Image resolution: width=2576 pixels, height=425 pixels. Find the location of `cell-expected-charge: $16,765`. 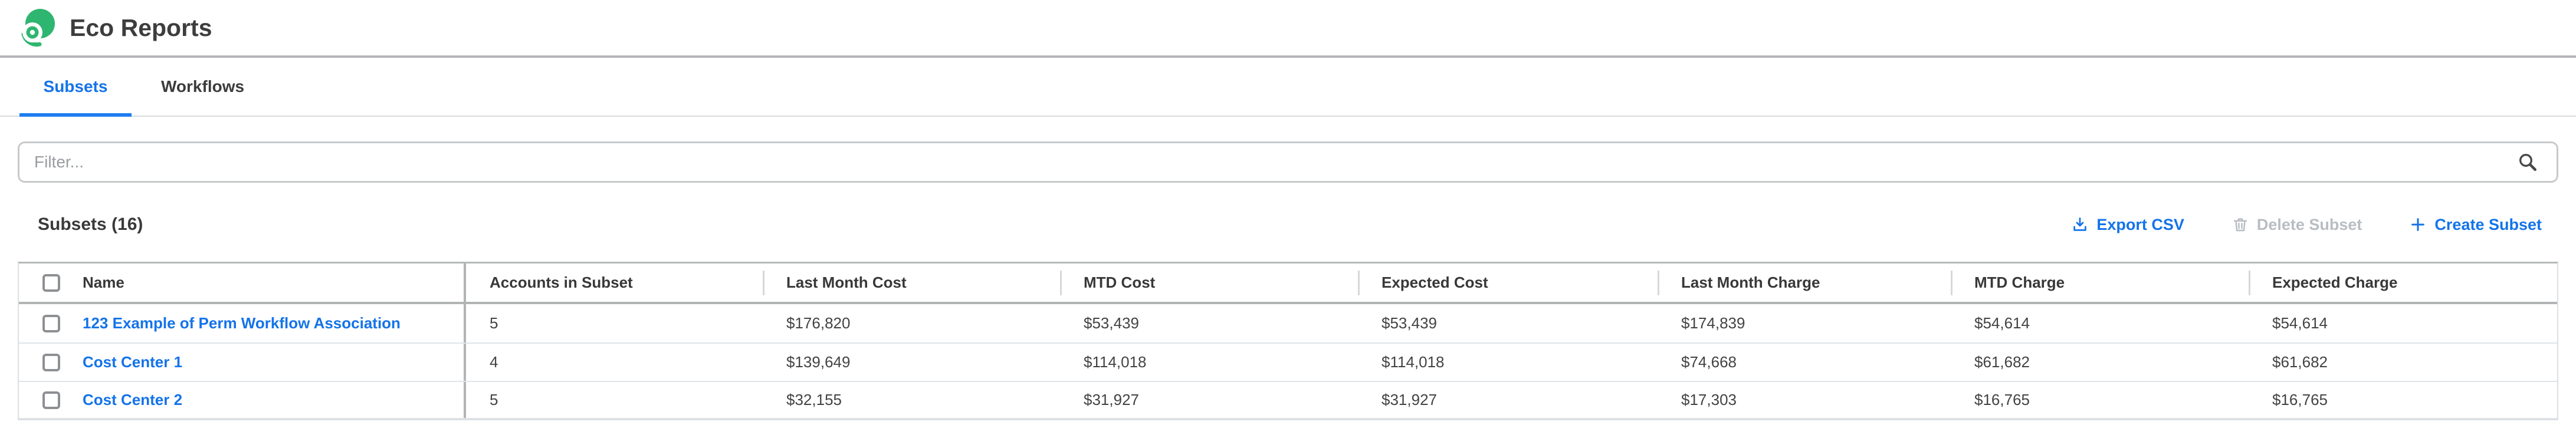

cell-expected-charge: $16,765 is located at coordinates (2300, 399).